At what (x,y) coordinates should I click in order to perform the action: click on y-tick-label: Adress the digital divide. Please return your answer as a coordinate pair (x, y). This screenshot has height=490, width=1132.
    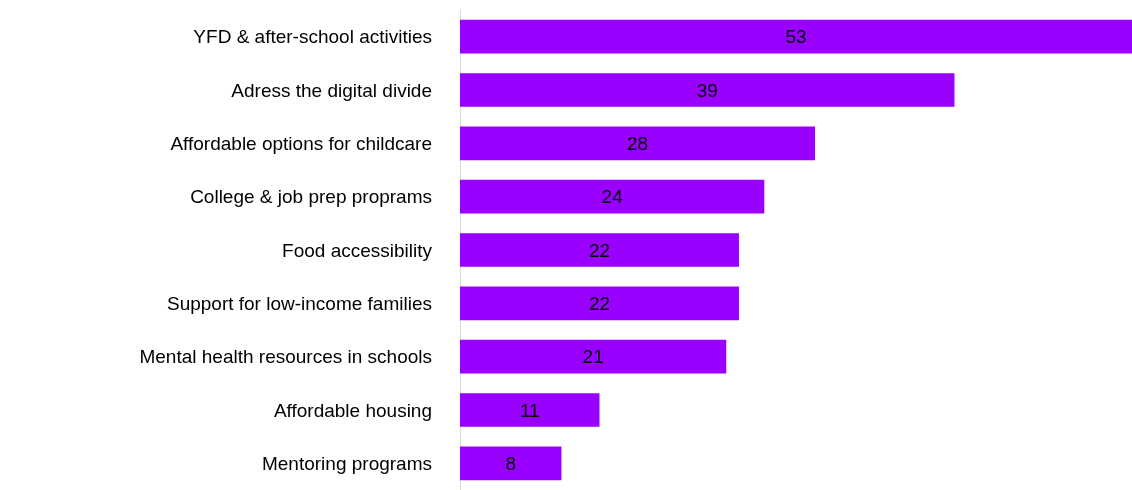
    Looking at the image, I should click on (331, 90).